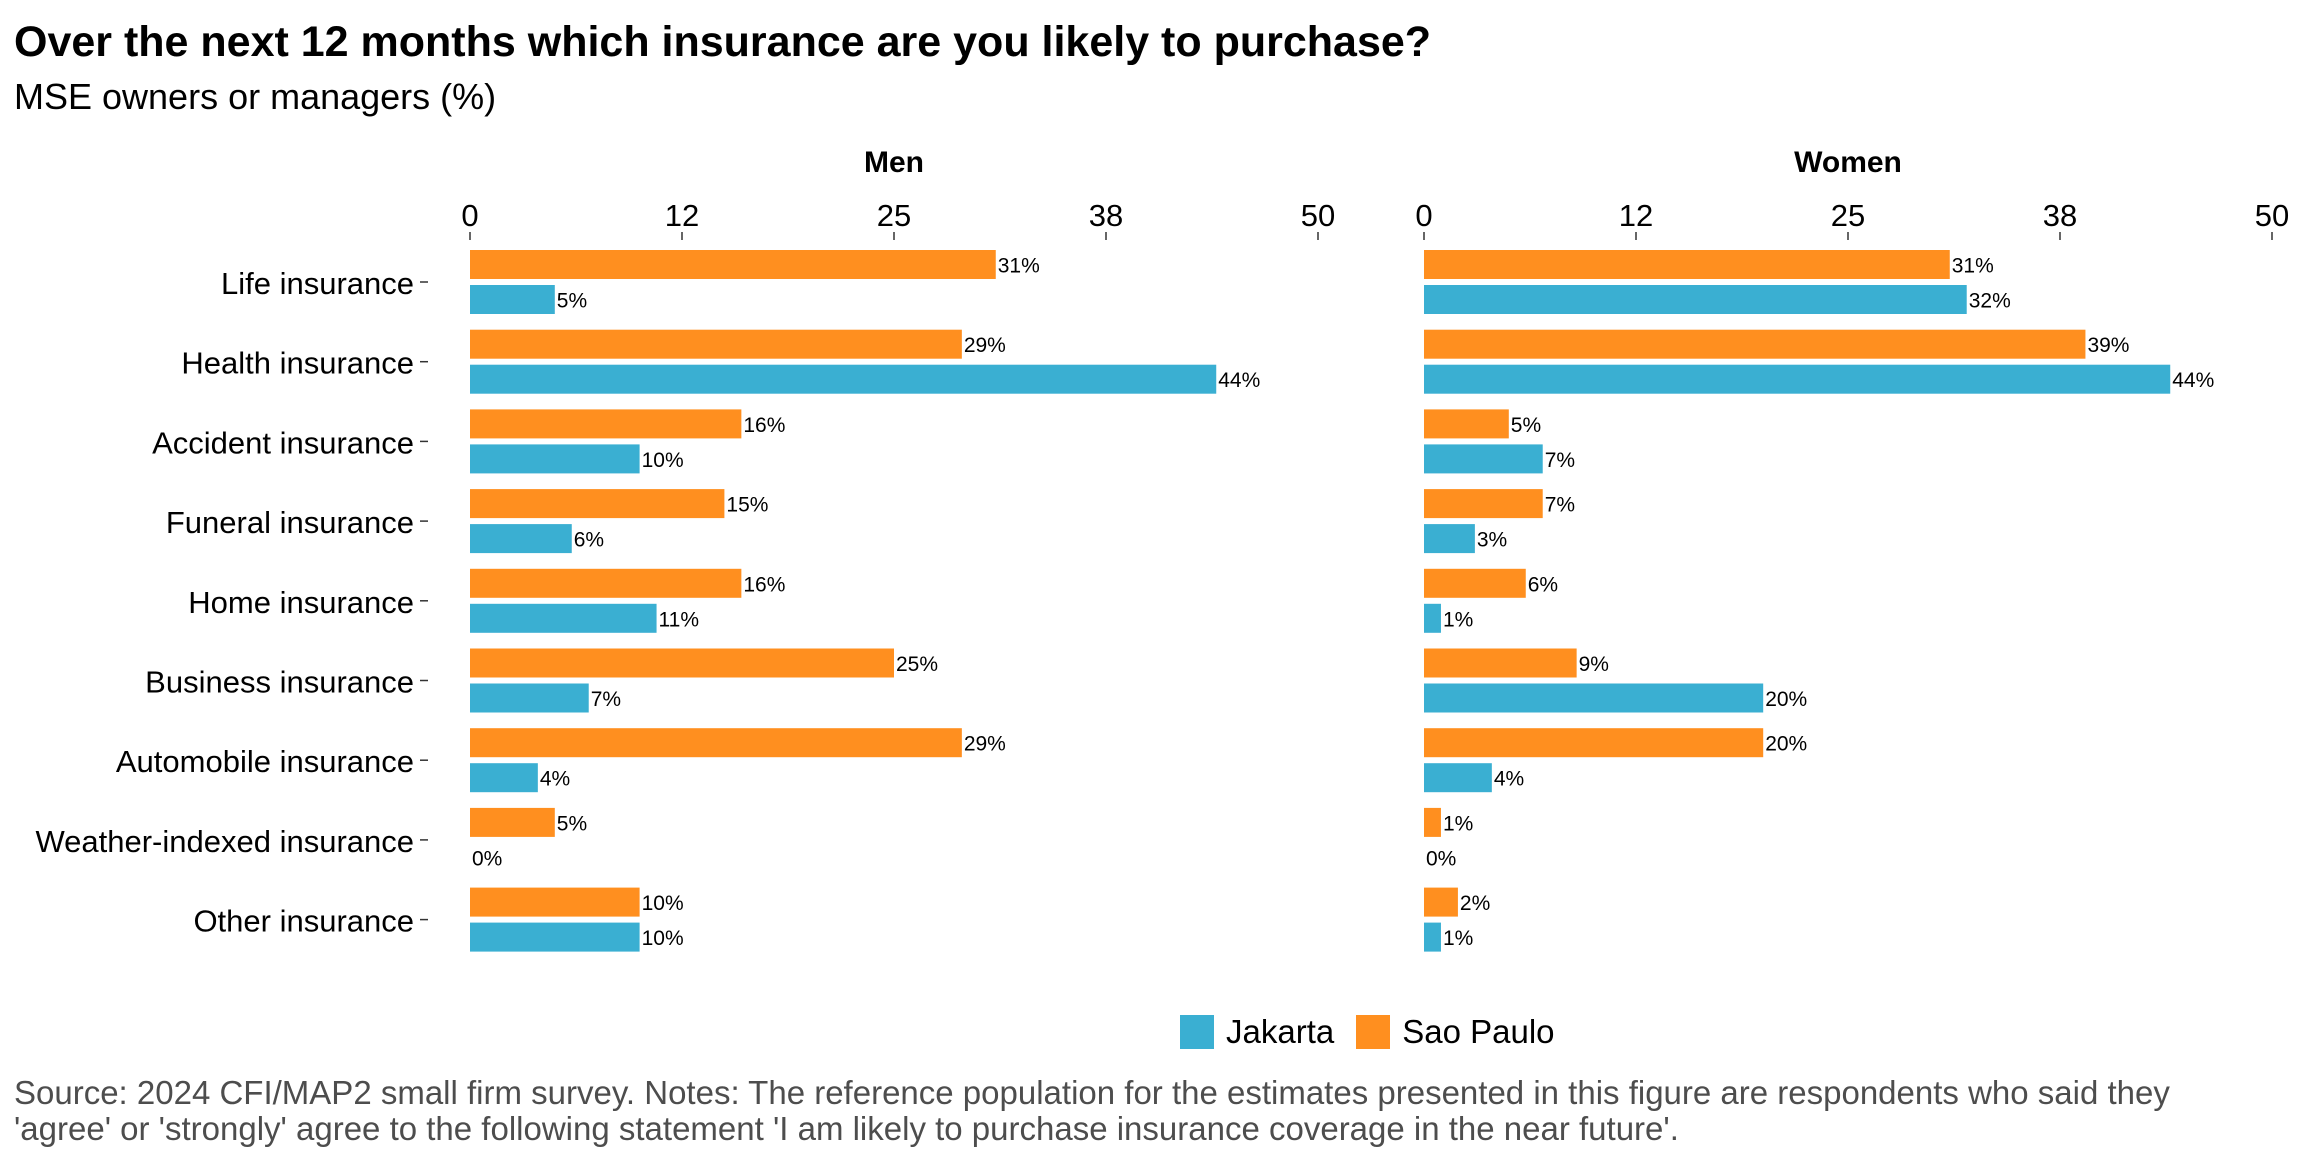 Image resolution: width=2304 pixels, height=1152 pixels. Describe the element at coordinates (1848, 162) in the screenshot. I see `panel-title-women: Women` at that location.